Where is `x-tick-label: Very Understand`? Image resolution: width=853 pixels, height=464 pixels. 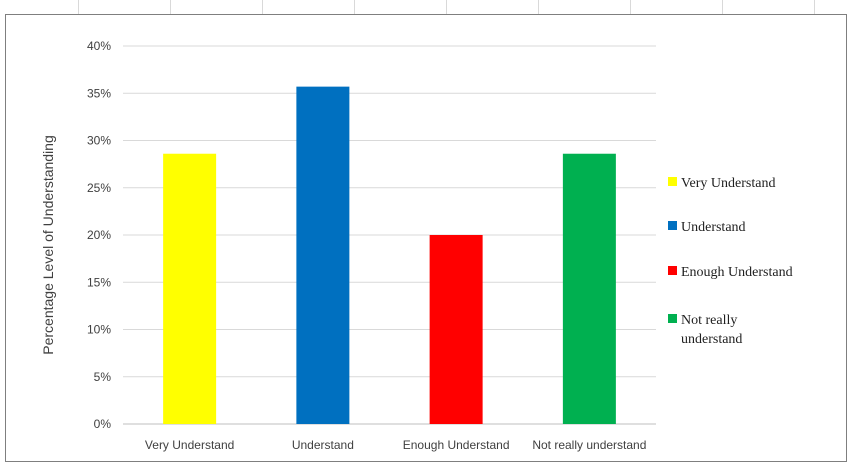 x-tick-label: Very Understand is located at coordinates (189, 445).